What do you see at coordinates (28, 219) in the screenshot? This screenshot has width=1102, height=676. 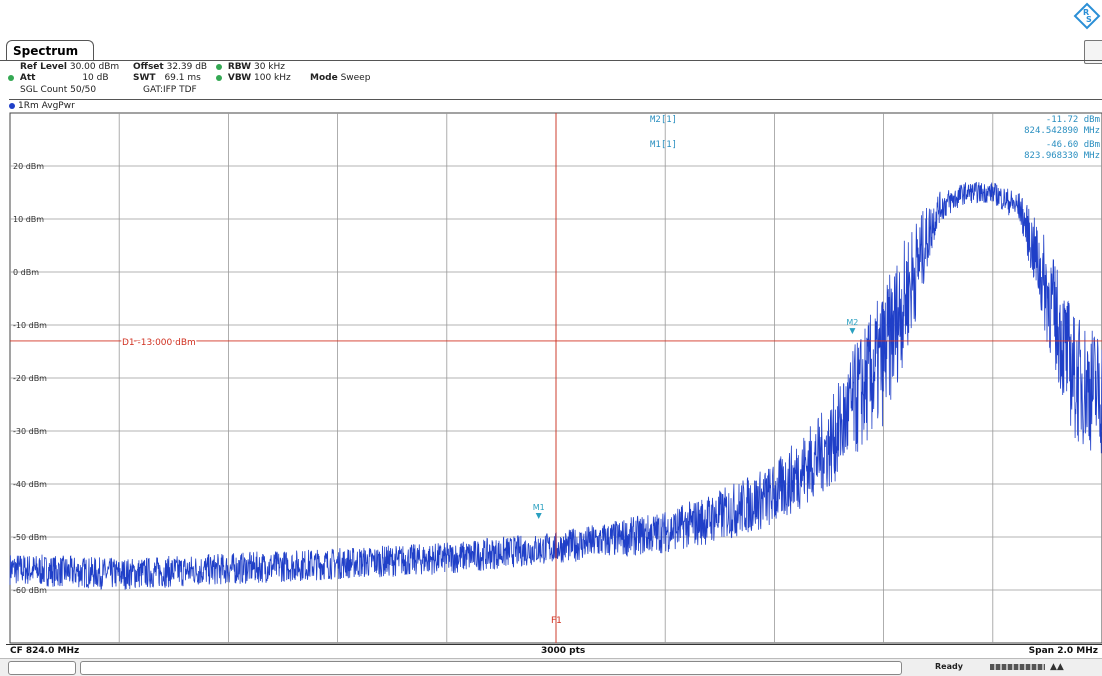 I see `y-tick-label: 10 dBm` at bounding box center [28, 219].